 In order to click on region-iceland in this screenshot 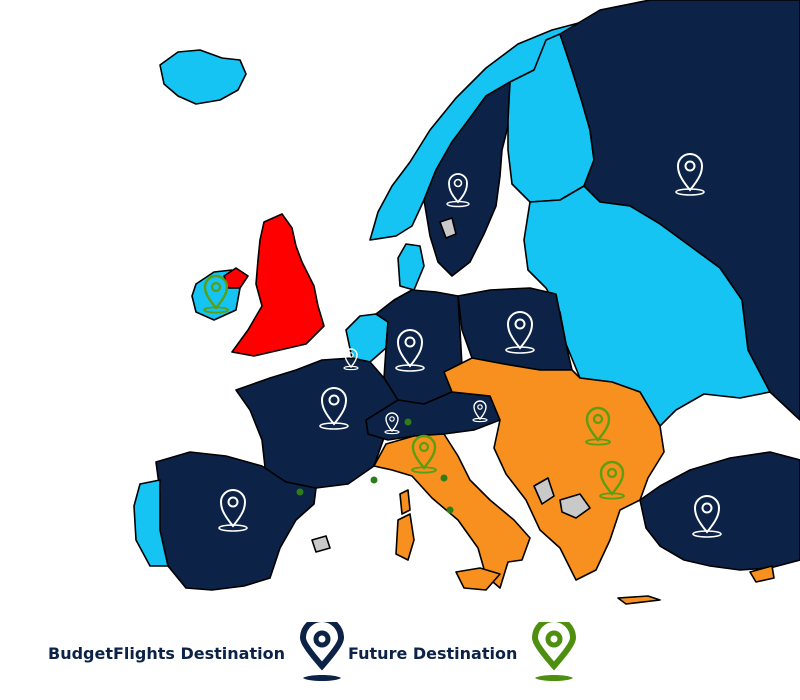, I will do `click(203, 77)`.